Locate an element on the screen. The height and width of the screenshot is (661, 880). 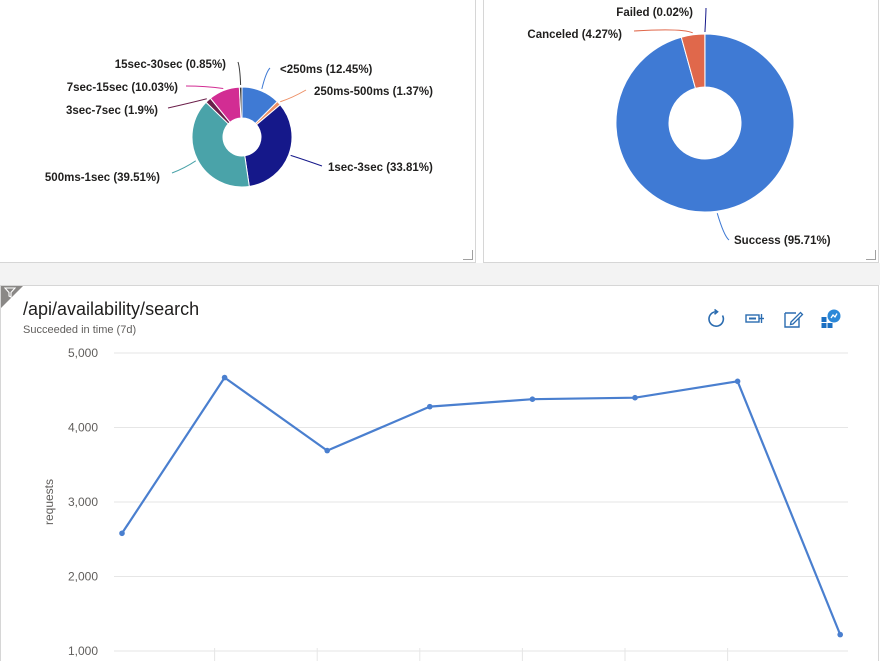
dashboard-gap is located at coordinates (440, 274).